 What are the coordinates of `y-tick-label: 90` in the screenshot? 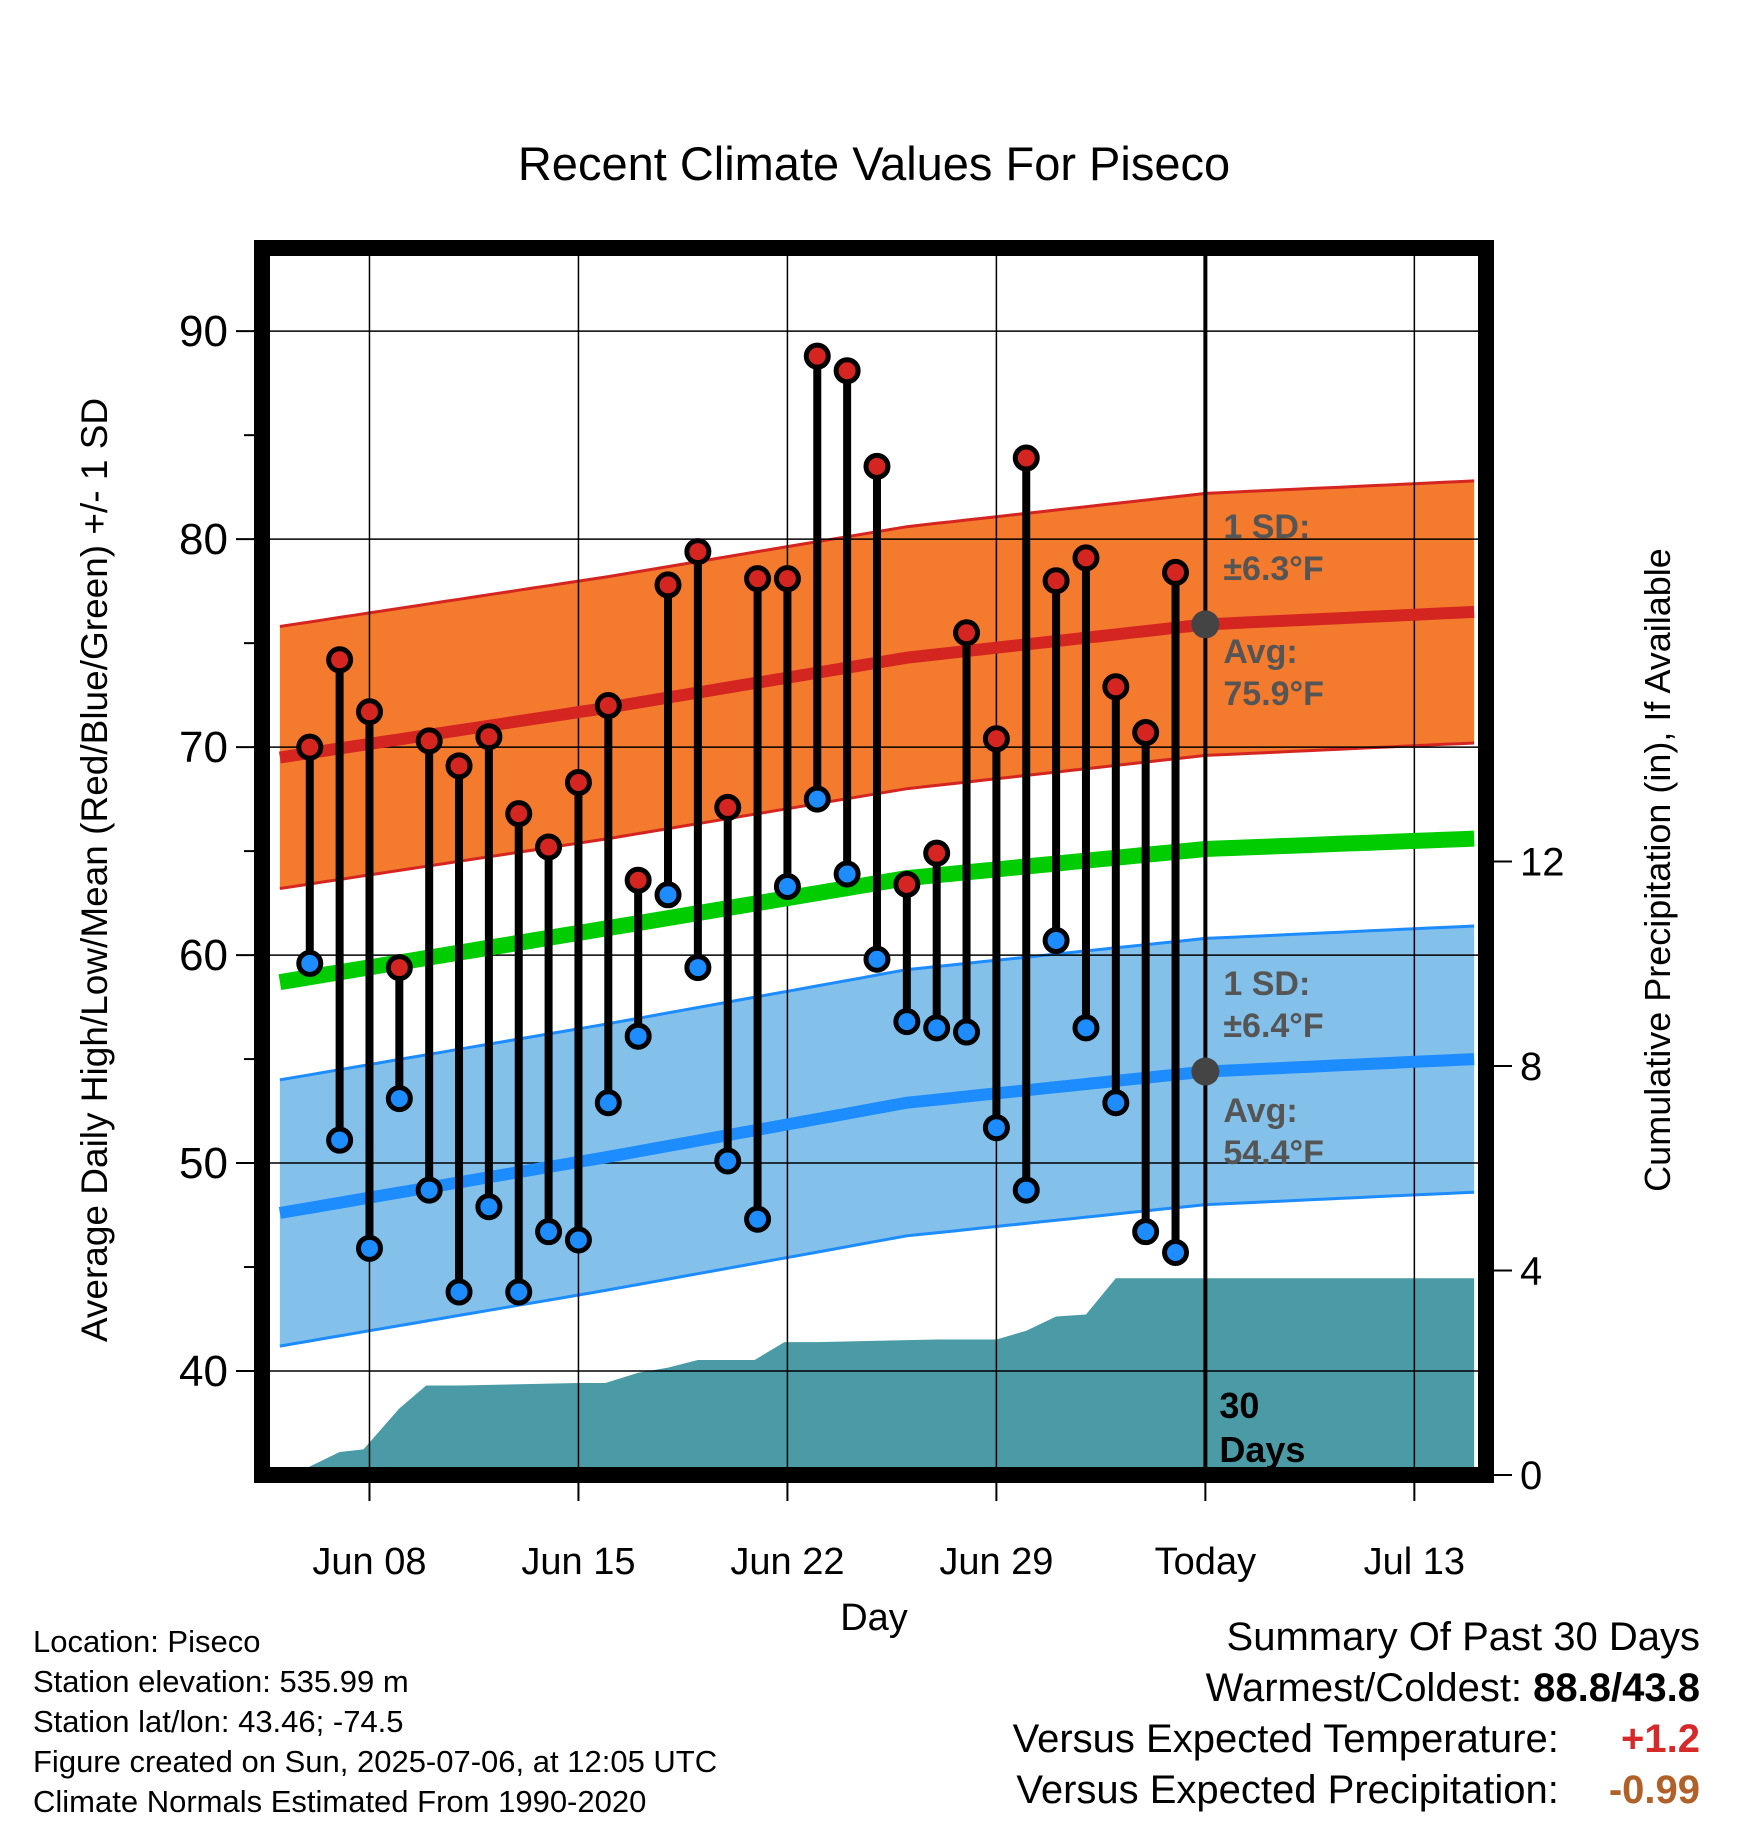 It's located at (203, 331).